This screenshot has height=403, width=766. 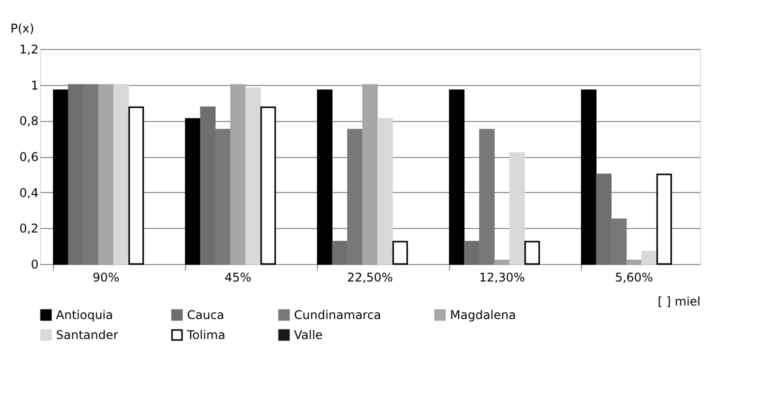 What do you see at coordinates (370, 277) in the screenshot?
I see `x-tick-label: 22,50%` at bounding box center [370, 277].